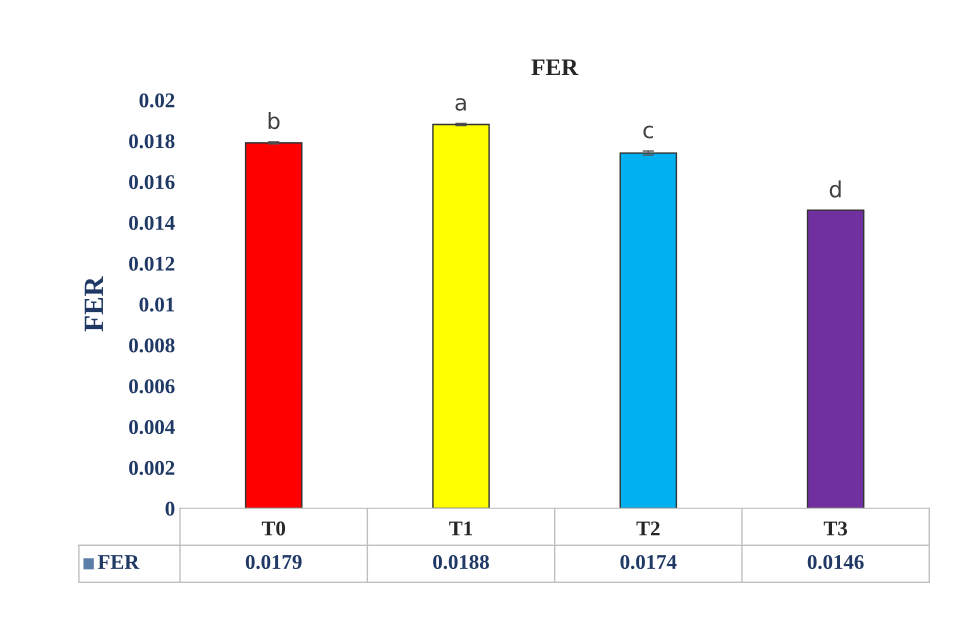  I want to click on y-tick-label: 0.016, so click(152, 182).